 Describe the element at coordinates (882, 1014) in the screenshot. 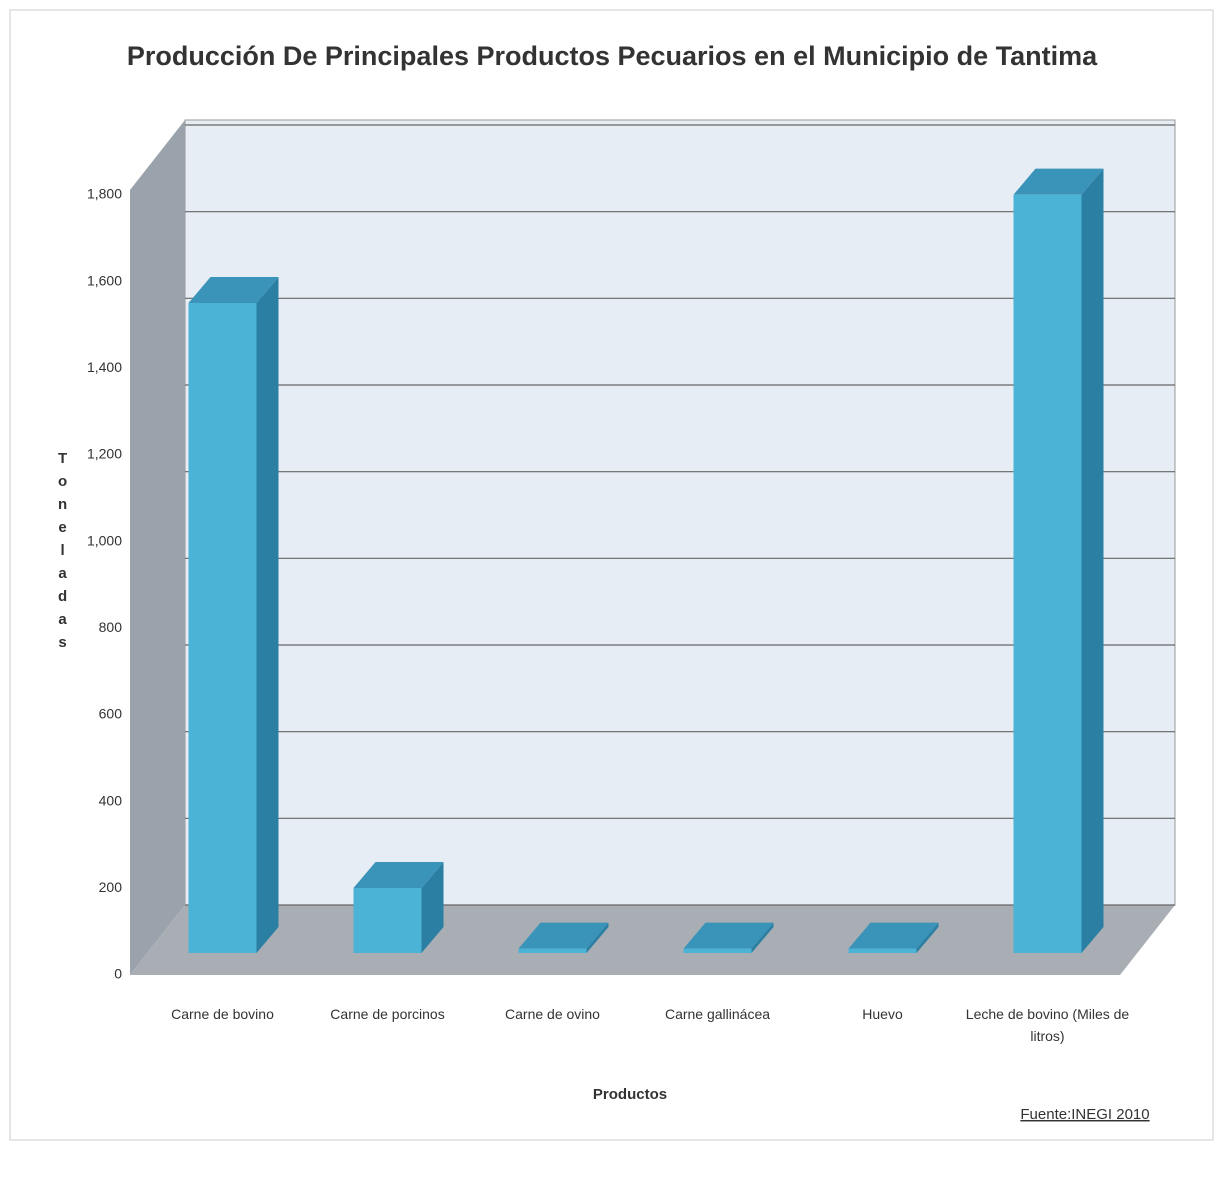

I see `x-tick-label: Huevo` at that location.